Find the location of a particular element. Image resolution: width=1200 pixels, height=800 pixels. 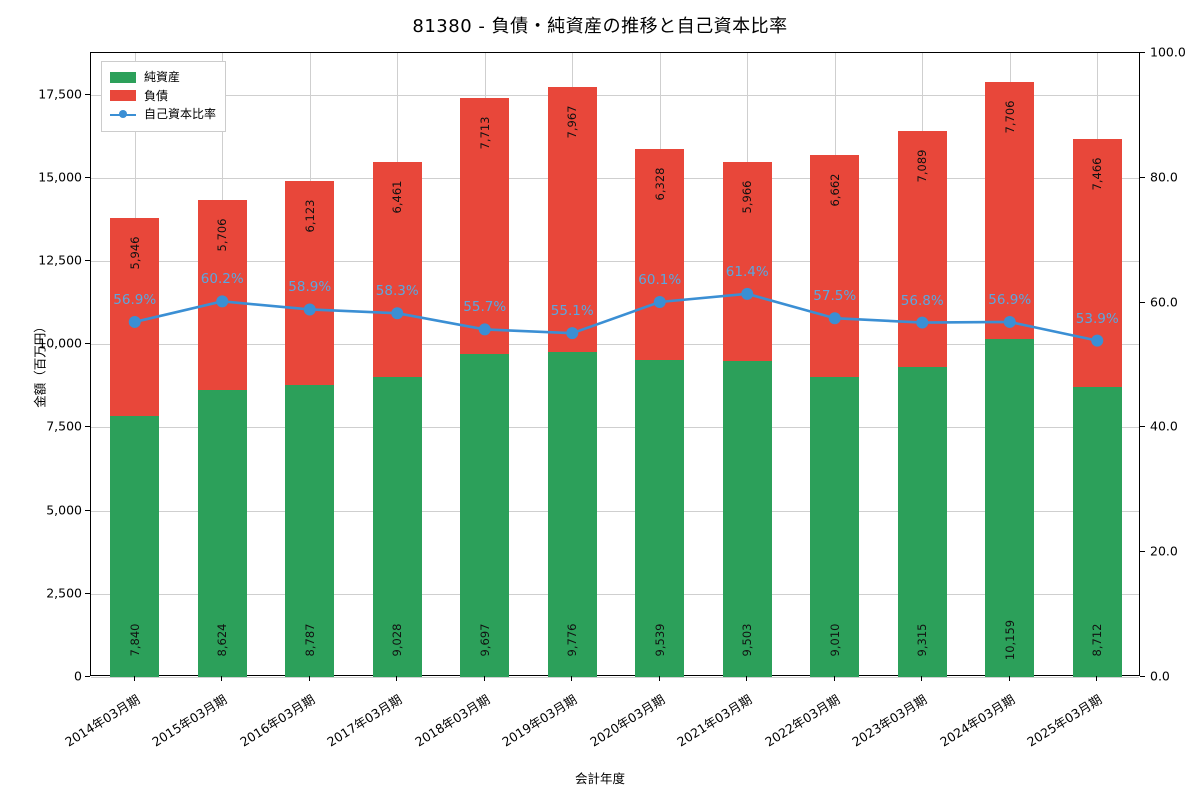

y-axis-left-tick-label: 10,000 is located at coordinates (60, 343).